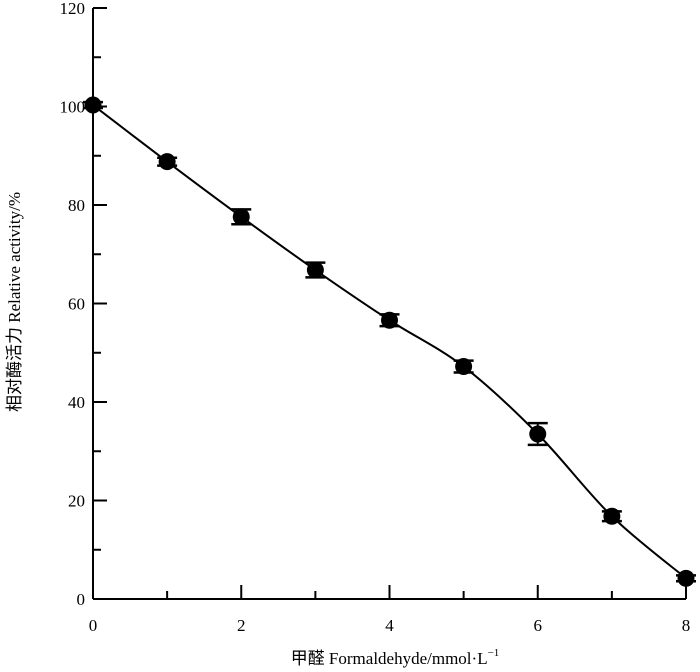 The height and width of the screenshot is (672, 700). I want to click on x-tick-label: 2, so click(241, 625).